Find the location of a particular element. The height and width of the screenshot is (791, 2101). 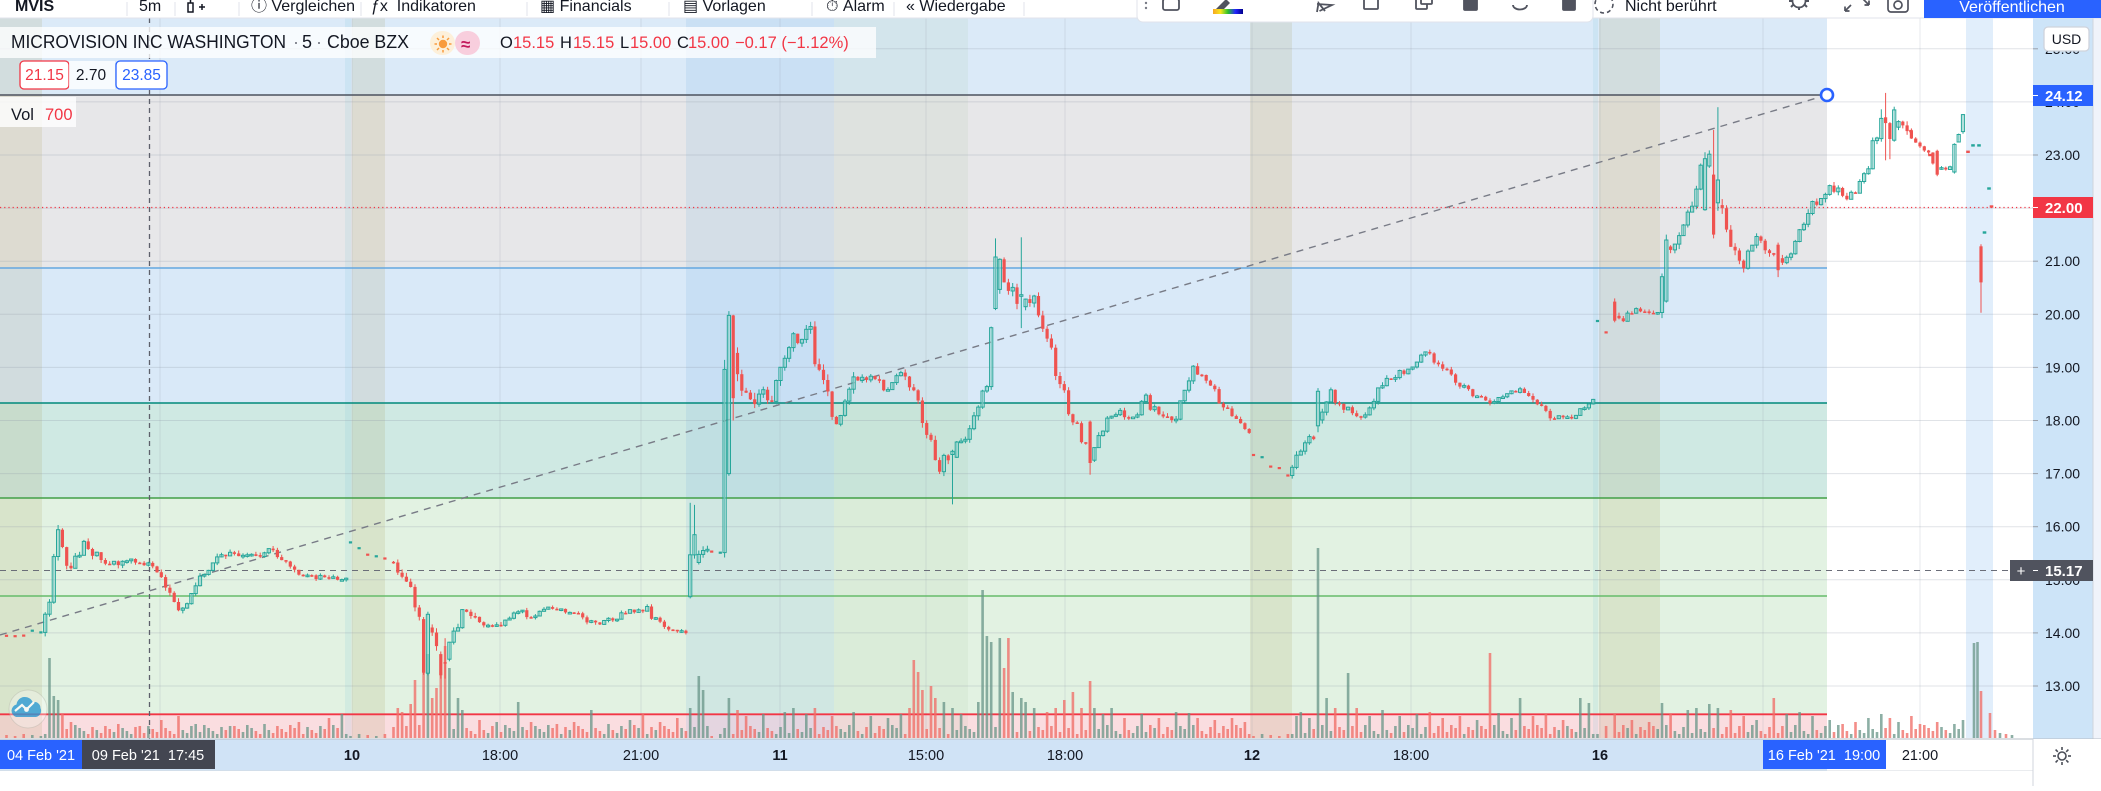

svg-text: ⓘ Vergleichen is located at coordinates (303, 7).